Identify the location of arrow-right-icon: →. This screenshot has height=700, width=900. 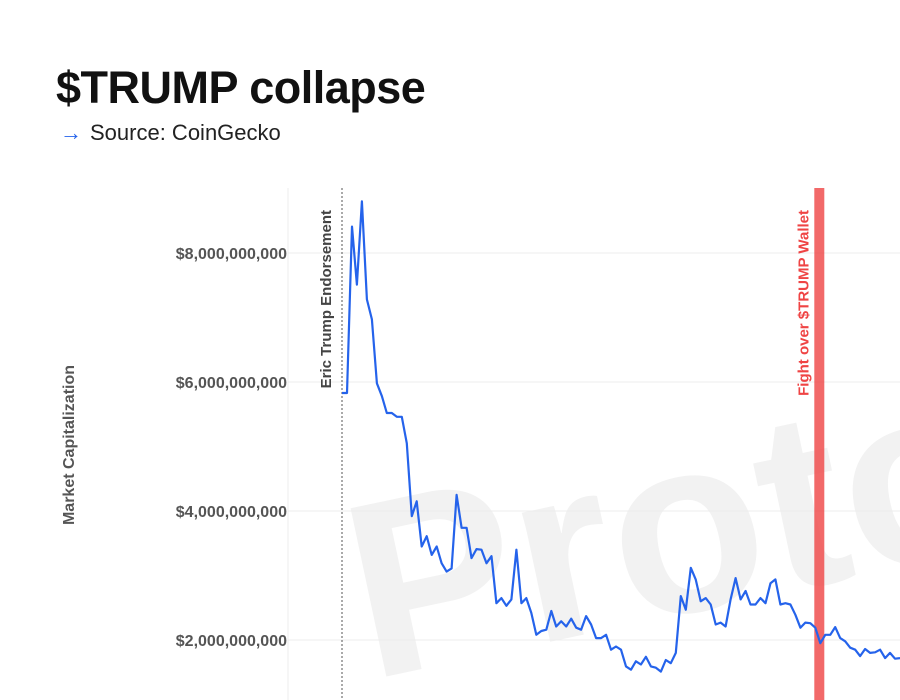
(71, 132).